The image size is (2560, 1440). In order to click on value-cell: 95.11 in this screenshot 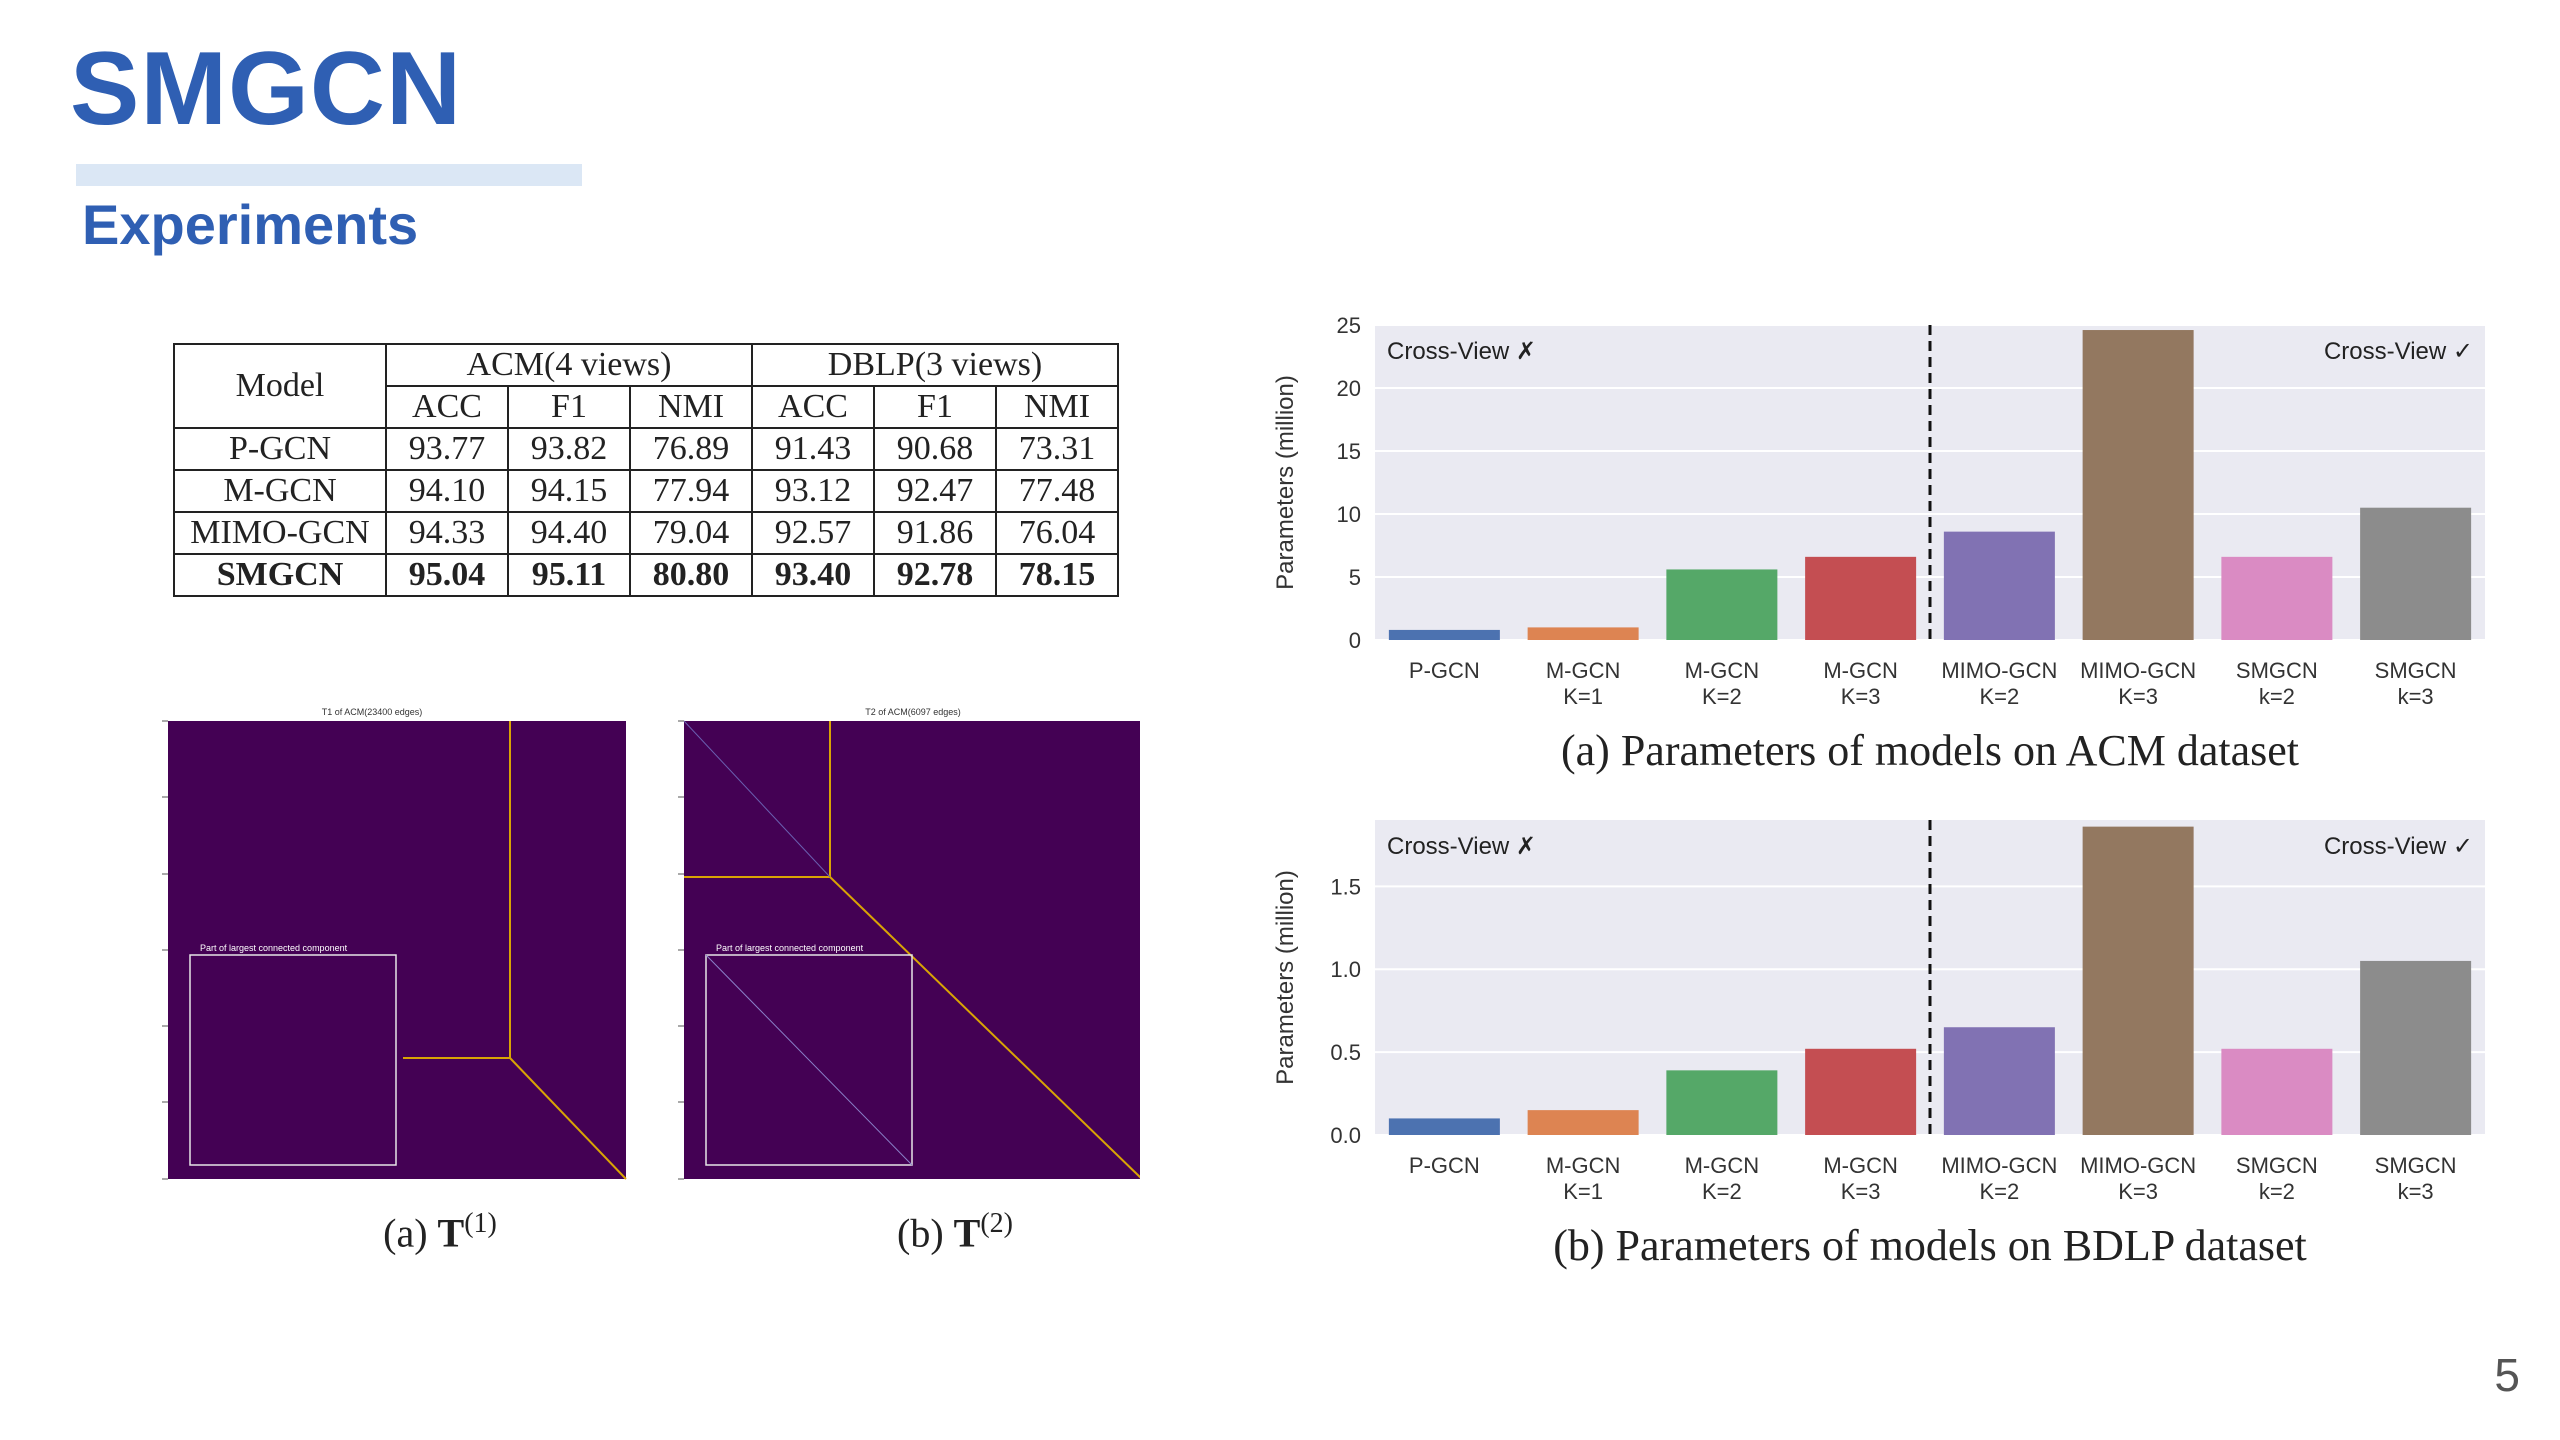, I will do `click(569, 575)`.